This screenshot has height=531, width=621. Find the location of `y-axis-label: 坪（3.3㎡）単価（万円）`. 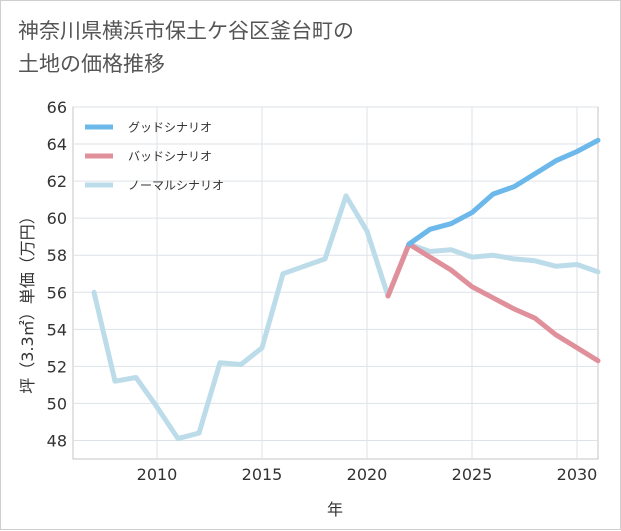

y-axis-label: 坪（3.3㎡）単価（万円） is located at coordinates (27, 300).